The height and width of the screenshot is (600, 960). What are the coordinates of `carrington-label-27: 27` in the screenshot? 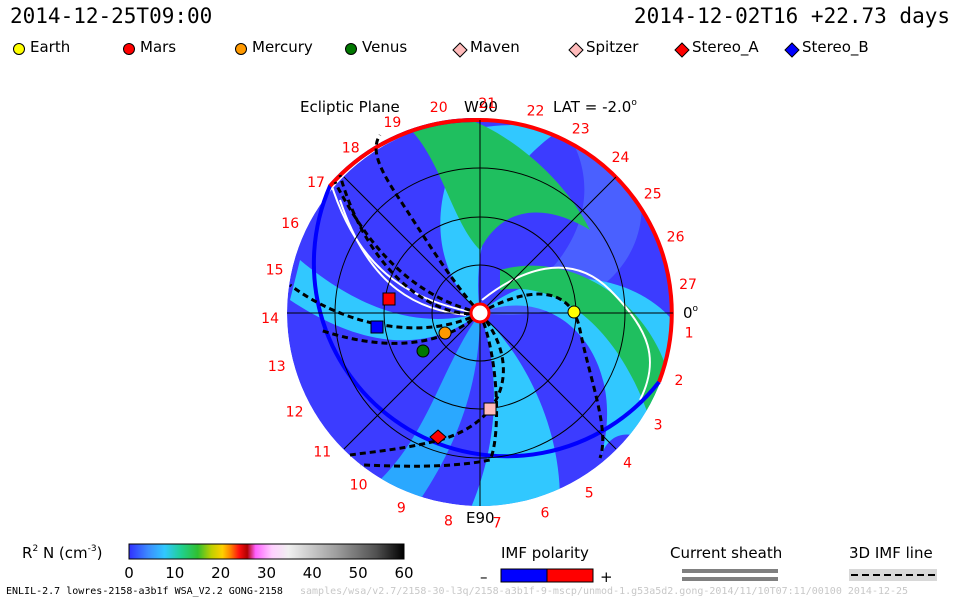 It's located at (688, 285).